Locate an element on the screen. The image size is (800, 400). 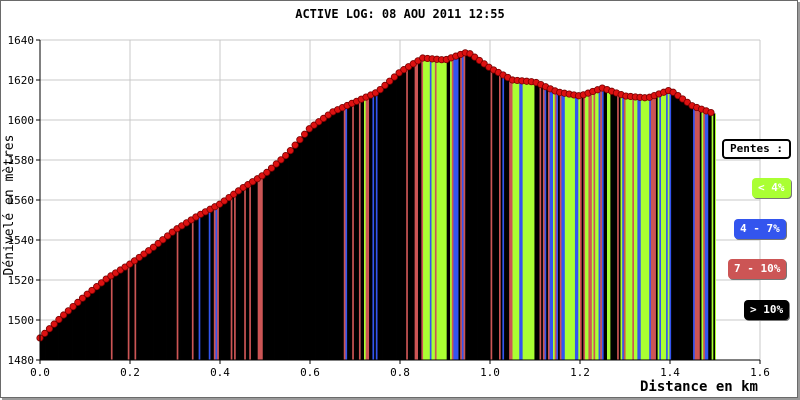
y-tick-label: 1580 is located at coordinates (21, 160).